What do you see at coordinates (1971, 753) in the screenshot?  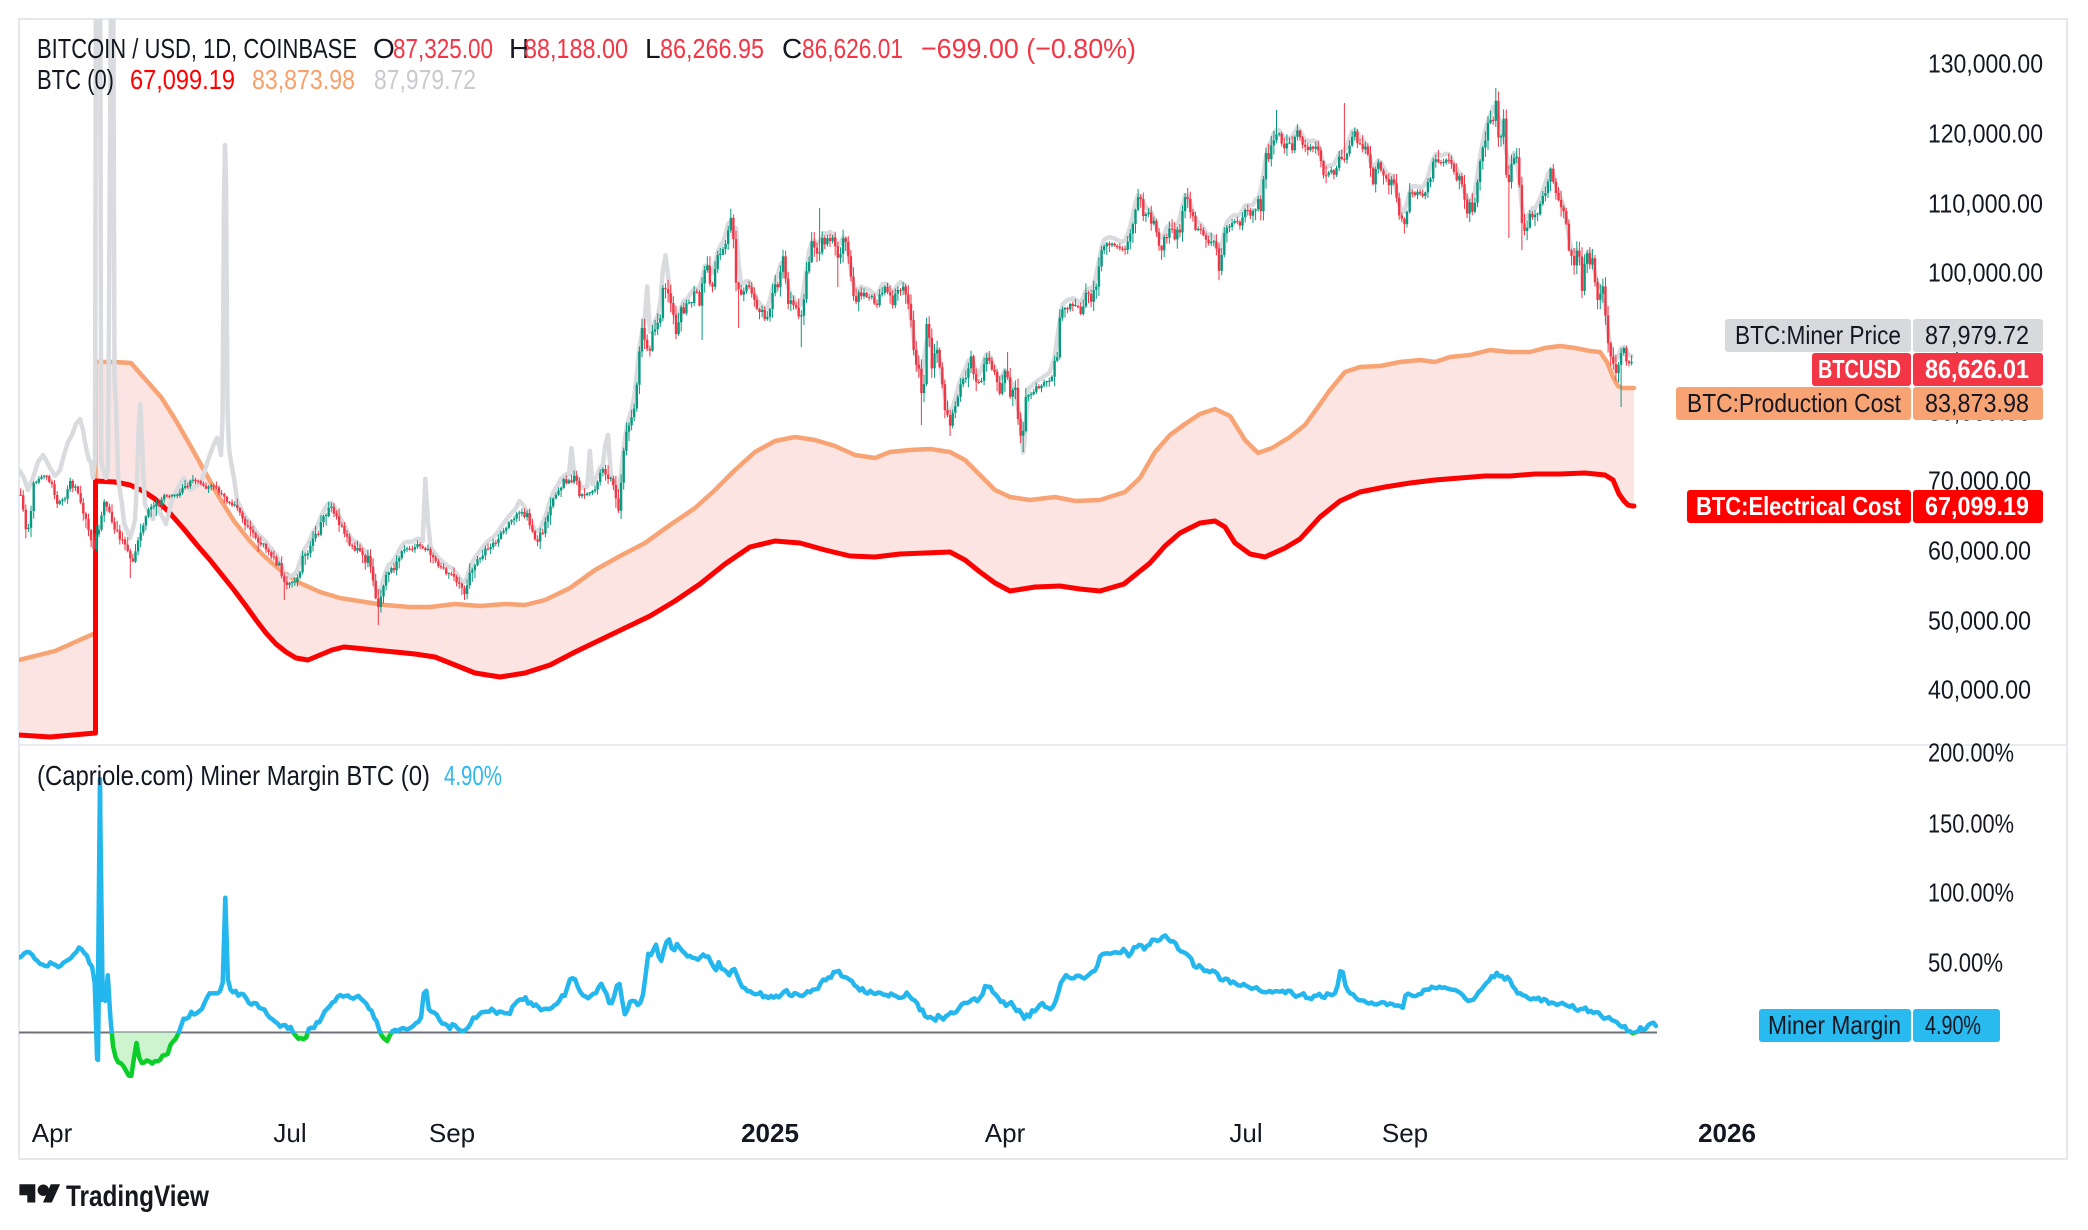 I see `svg-text: 200.00%` at bounding box center [1971, 753].